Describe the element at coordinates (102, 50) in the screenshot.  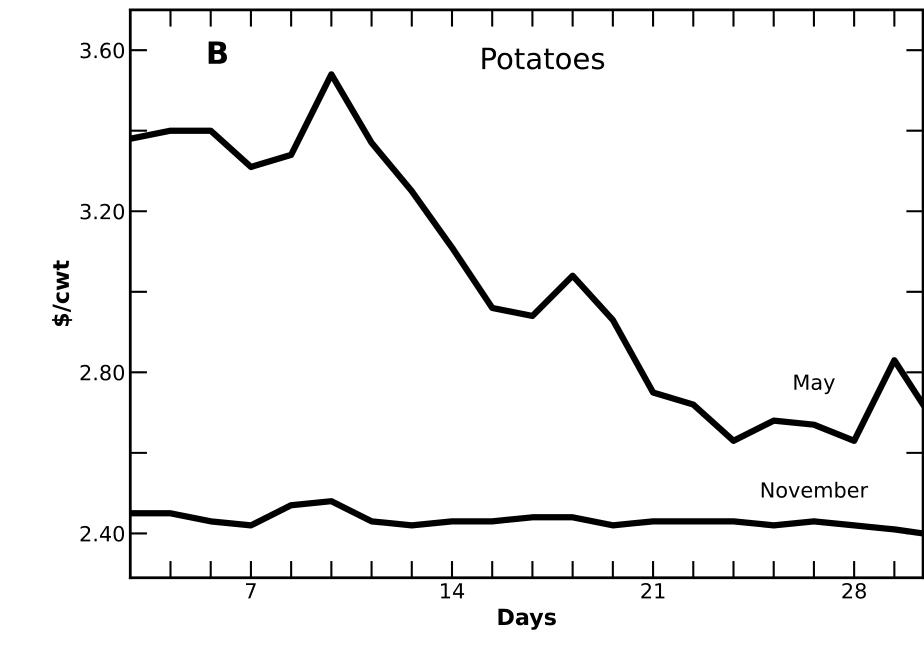
I see `y-tick-label: 3.60` at that location.